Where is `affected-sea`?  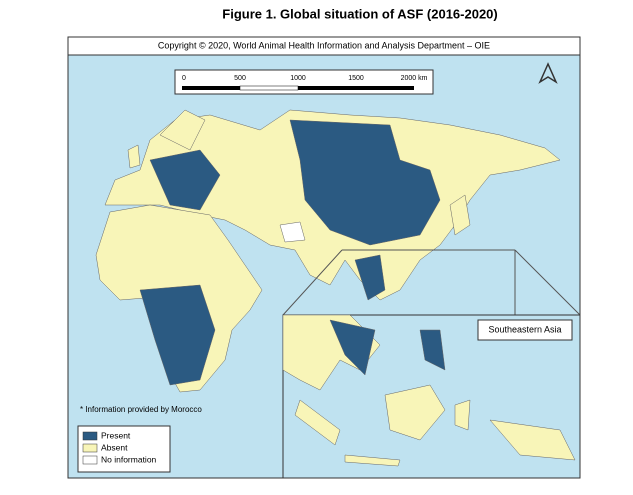
affected-sea is located at coordinates (370, 277).